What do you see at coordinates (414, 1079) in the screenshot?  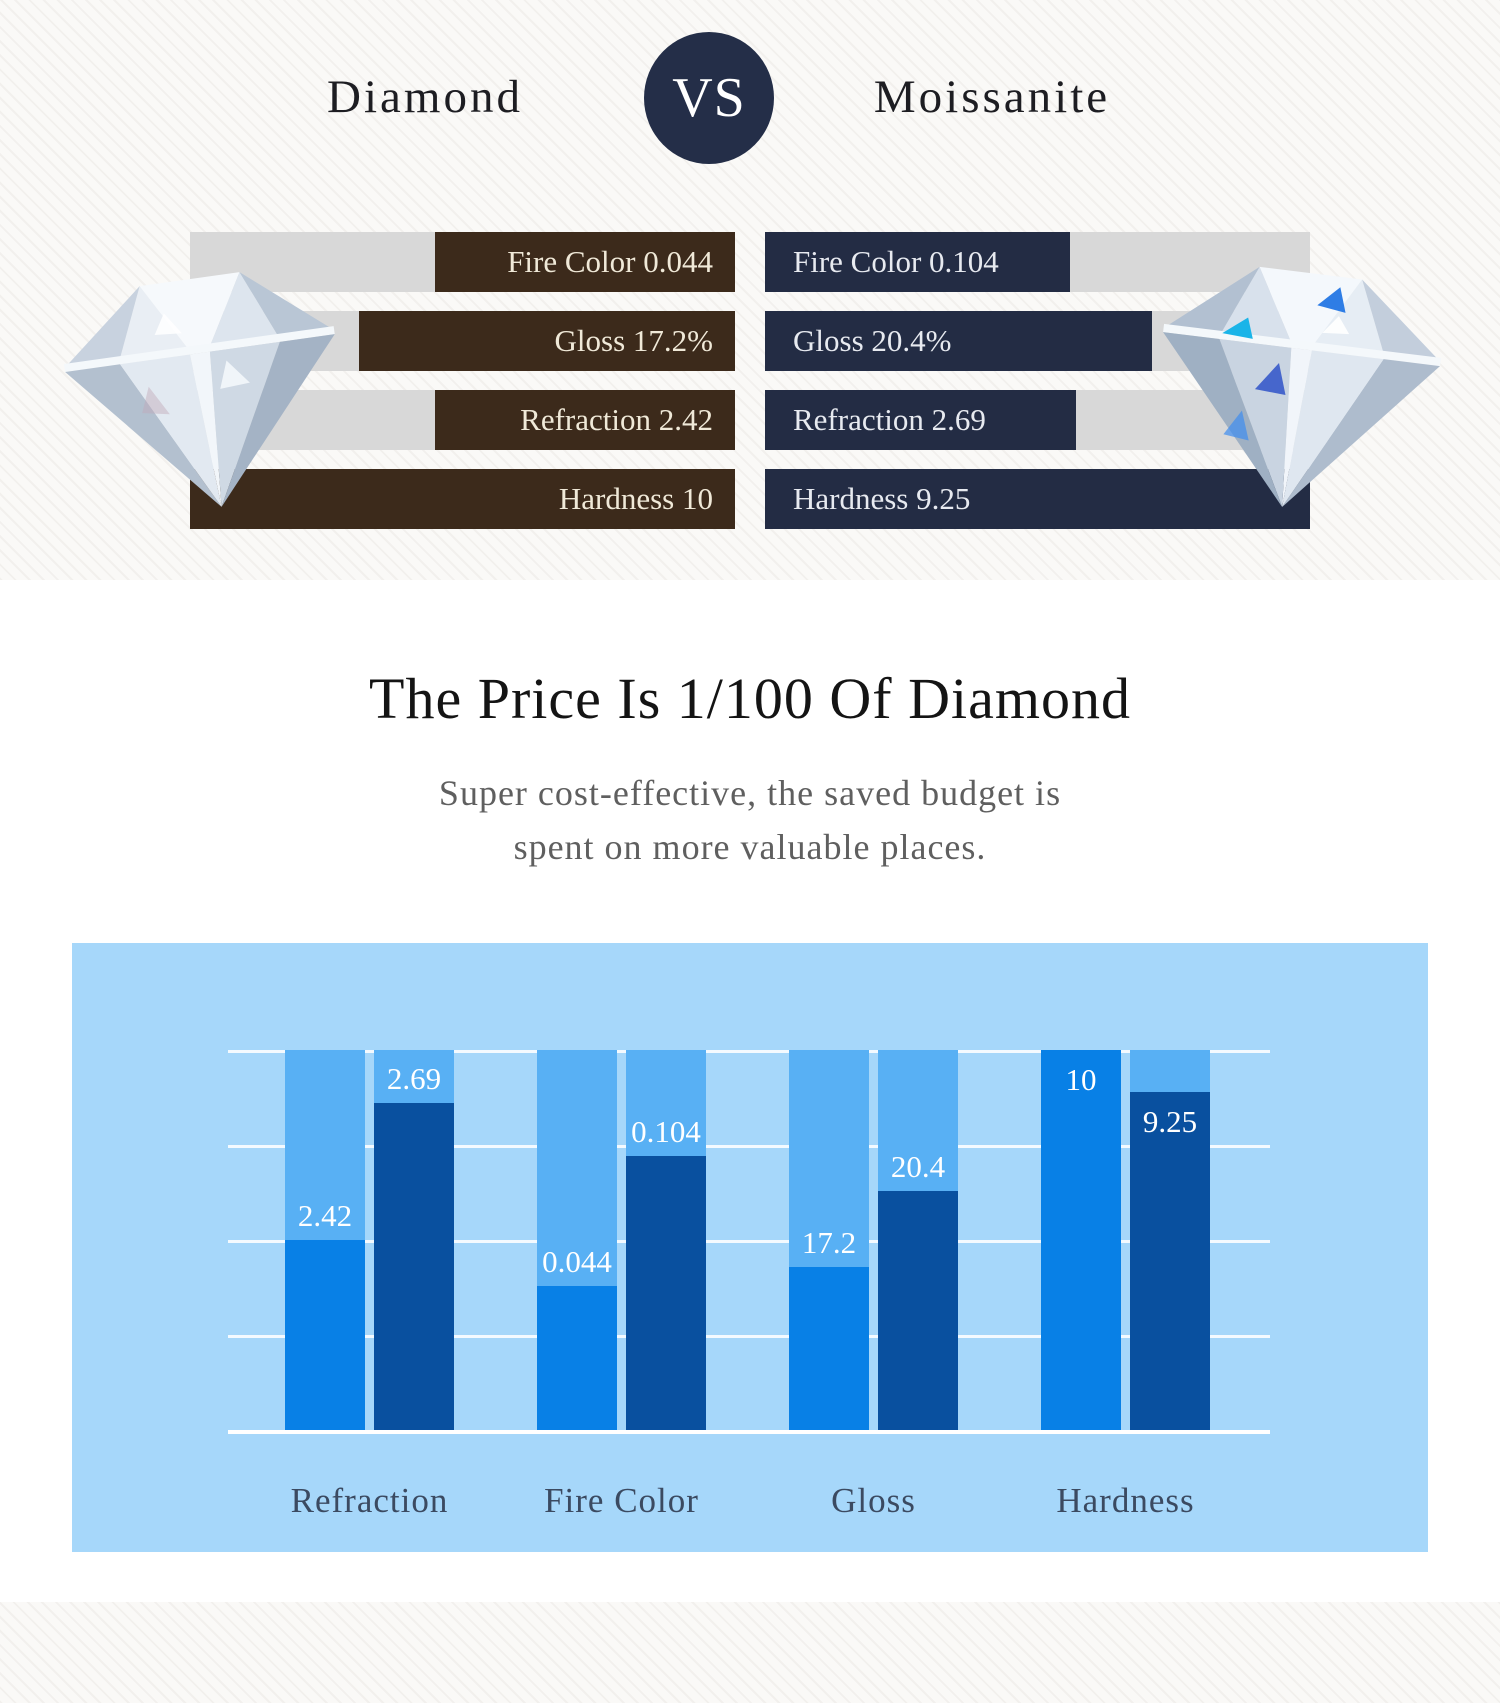 I see `bar-value-label: 2.69` at bounding box center [414, 1079].